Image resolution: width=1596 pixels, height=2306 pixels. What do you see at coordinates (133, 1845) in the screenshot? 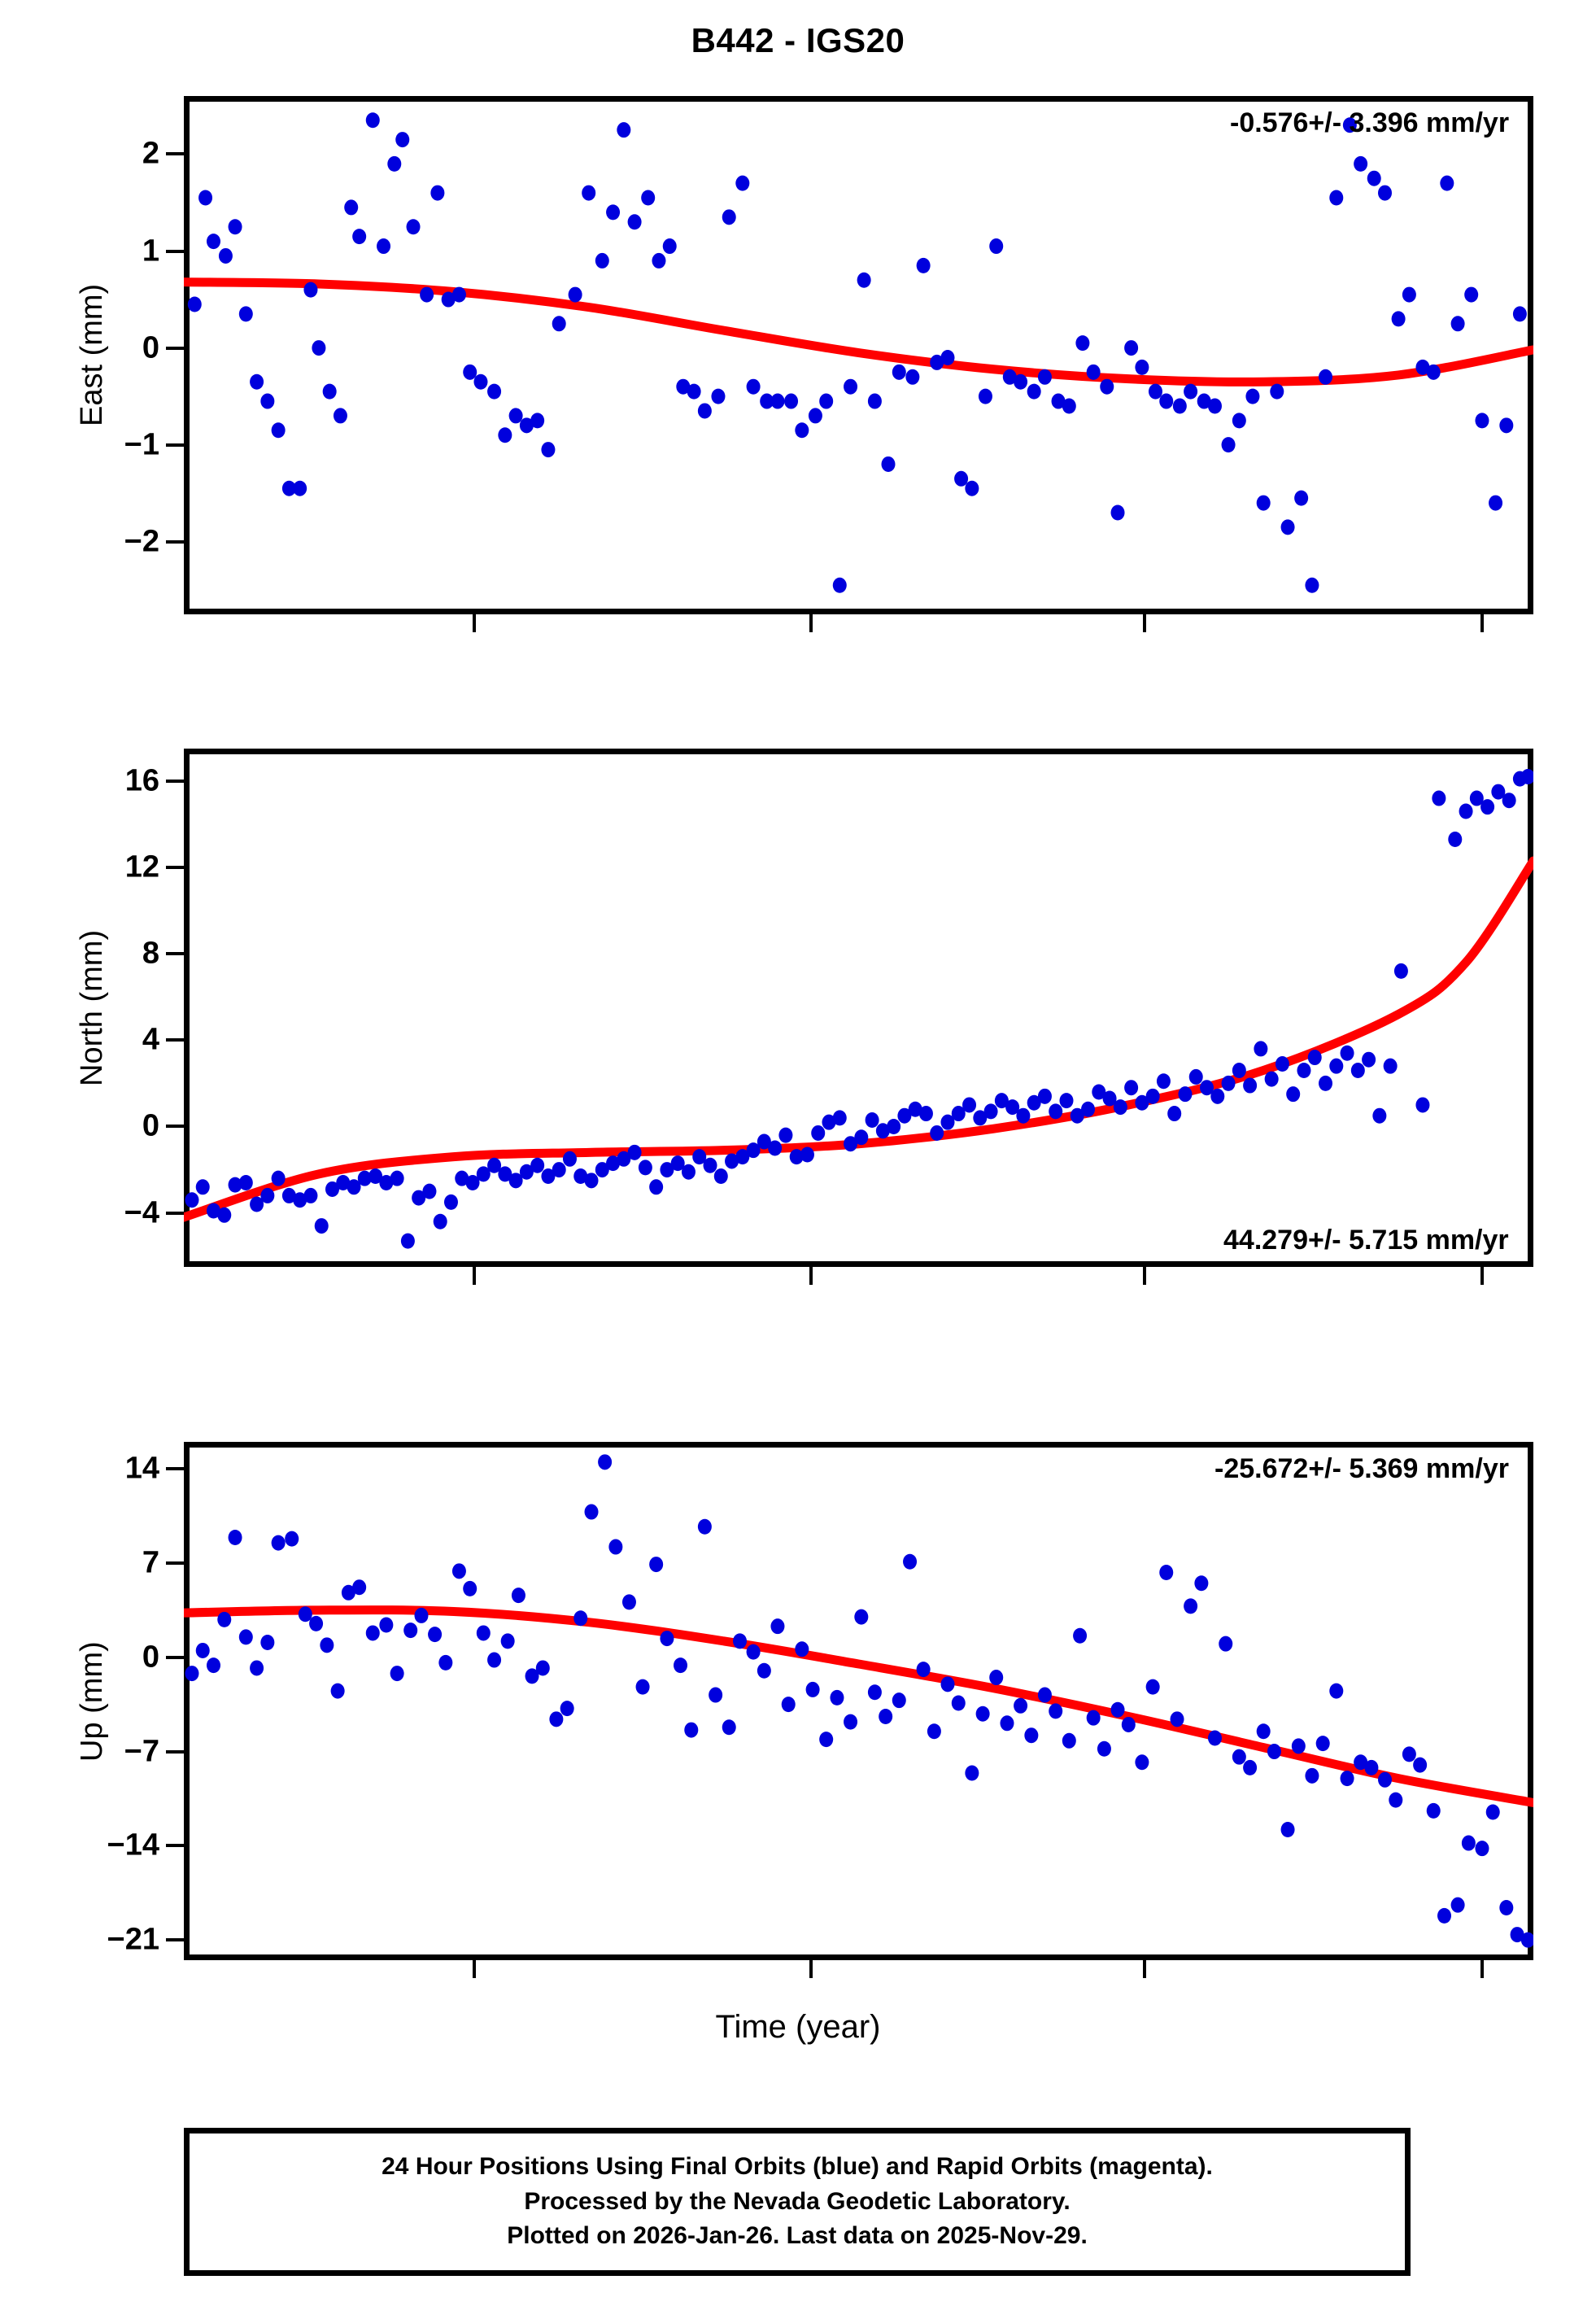
I see `y-tick-label-up-4: −14` at bounding box center [133, 1845].